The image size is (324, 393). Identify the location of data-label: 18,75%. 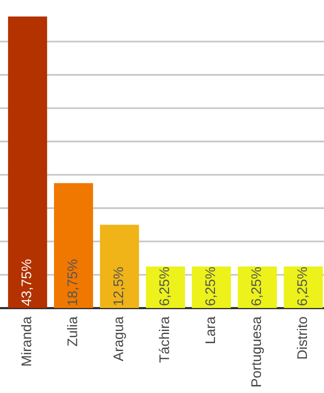
(73, 283).